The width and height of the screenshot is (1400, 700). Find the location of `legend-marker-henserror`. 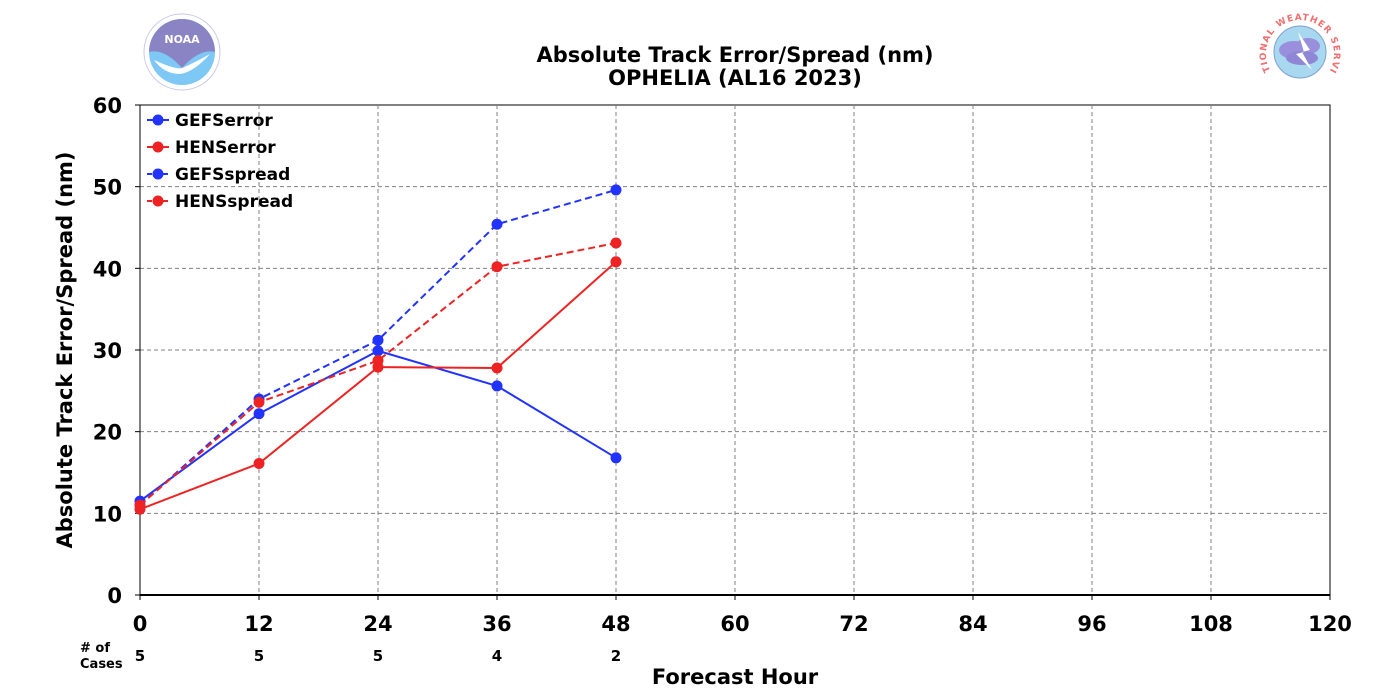

legend-marker-henserror is located at coordinates (158, 147).